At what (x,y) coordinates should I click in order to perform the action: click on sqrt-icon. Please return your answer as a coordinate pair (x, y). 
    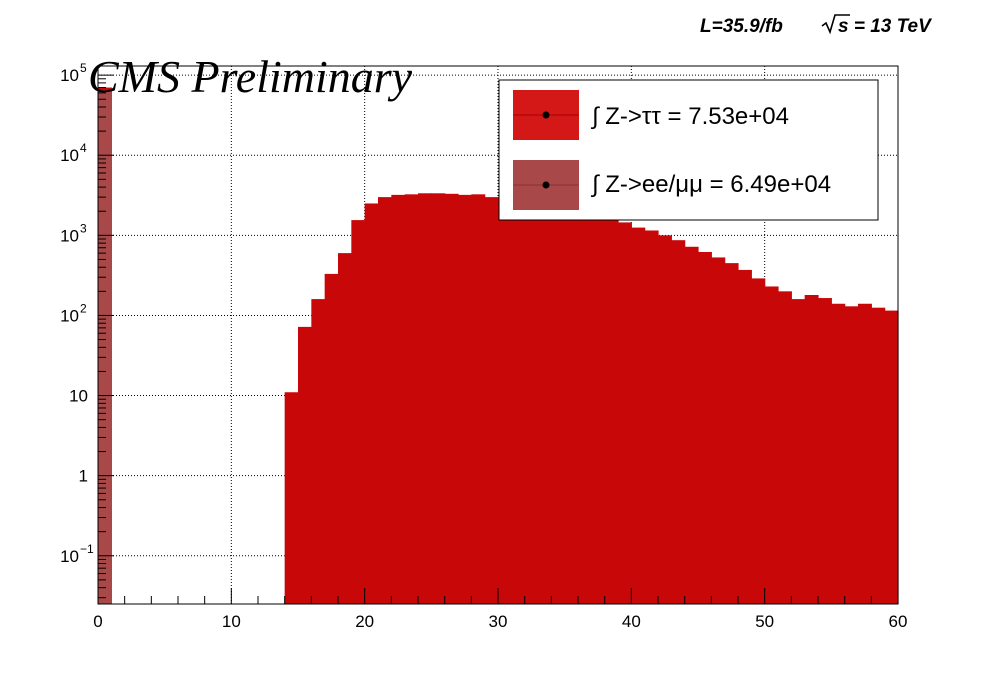
    Looking at the image, I should click on (835, 24).